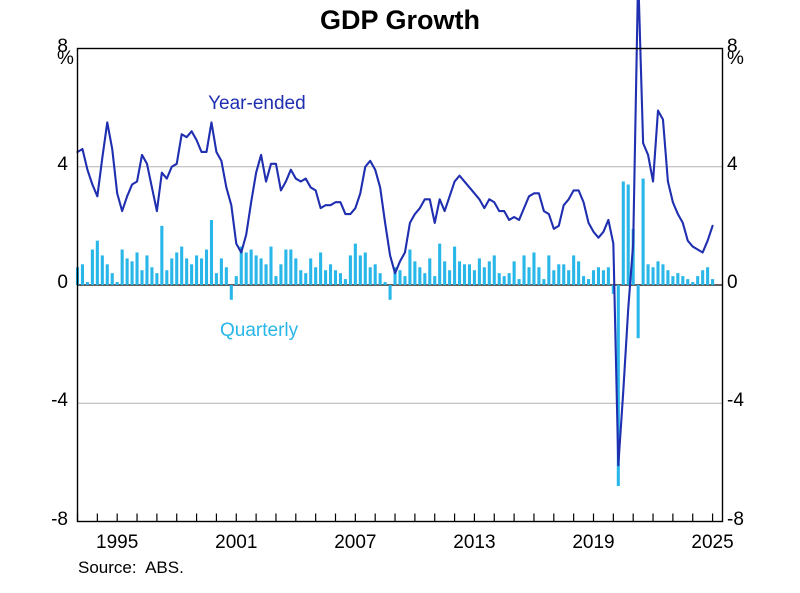  I want to click on x-tick-label: 2001, so click(236, 542).